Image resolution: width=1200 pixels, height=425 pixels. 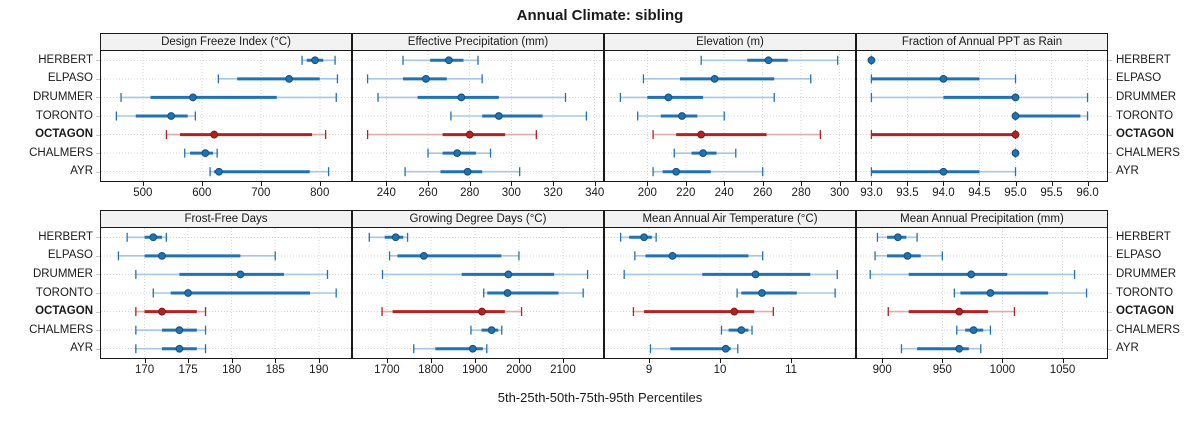 I want to click on x-axis-design-freeze-index: 500 600 700 800, so click(x=226, y=194).